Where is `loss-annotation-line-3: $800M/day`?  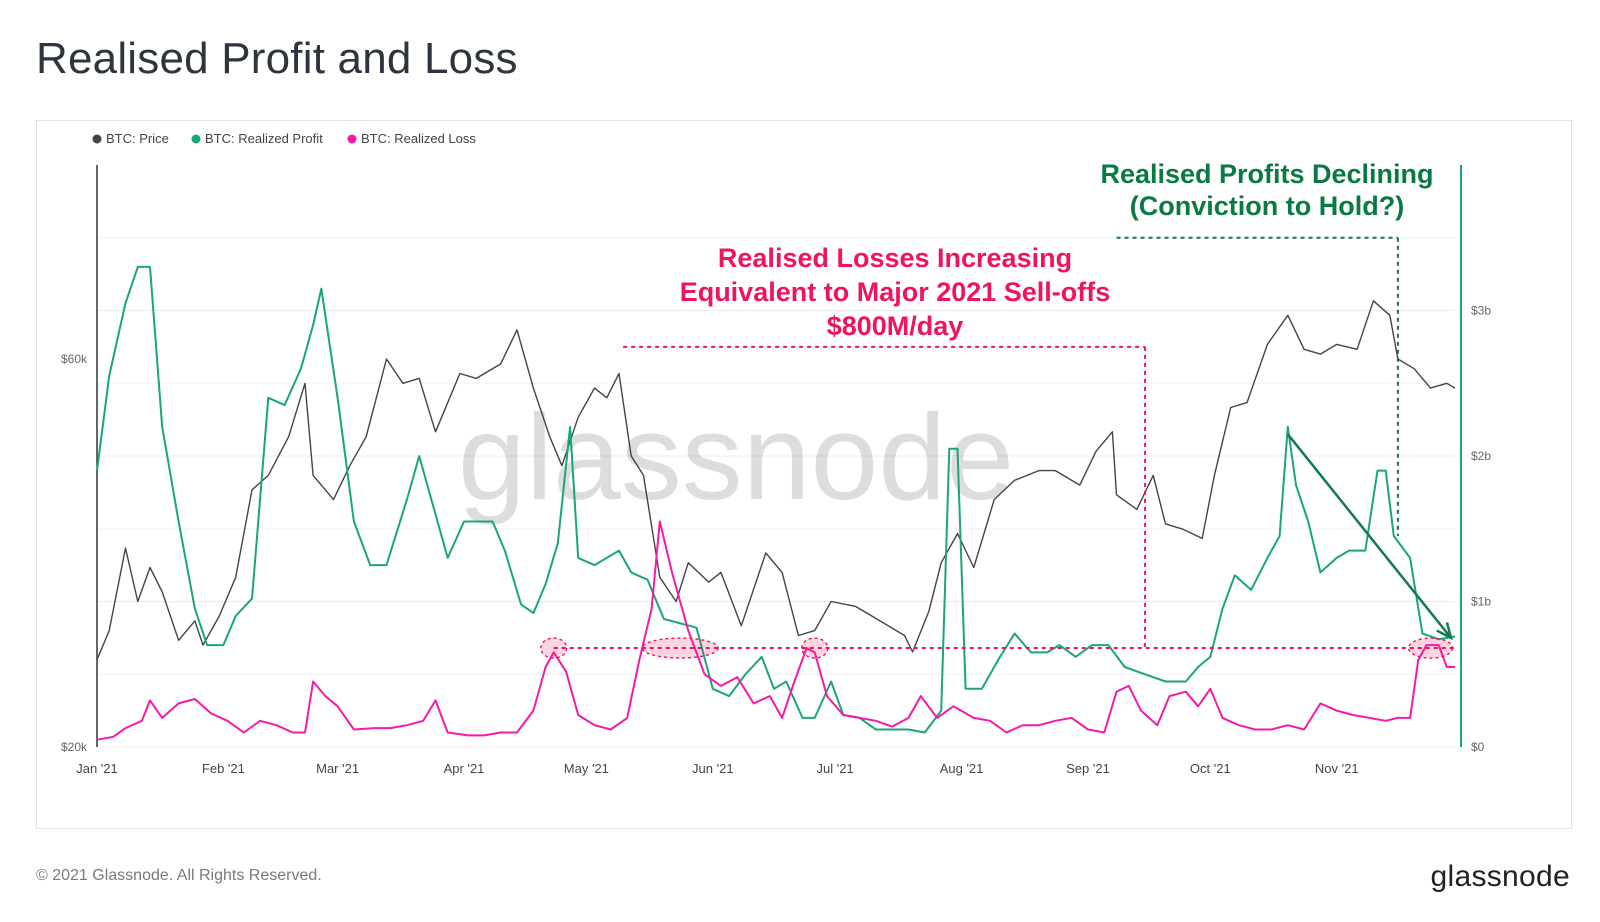 loss-annotation-line-3: $800M/day is located at coordinates (895, 326).